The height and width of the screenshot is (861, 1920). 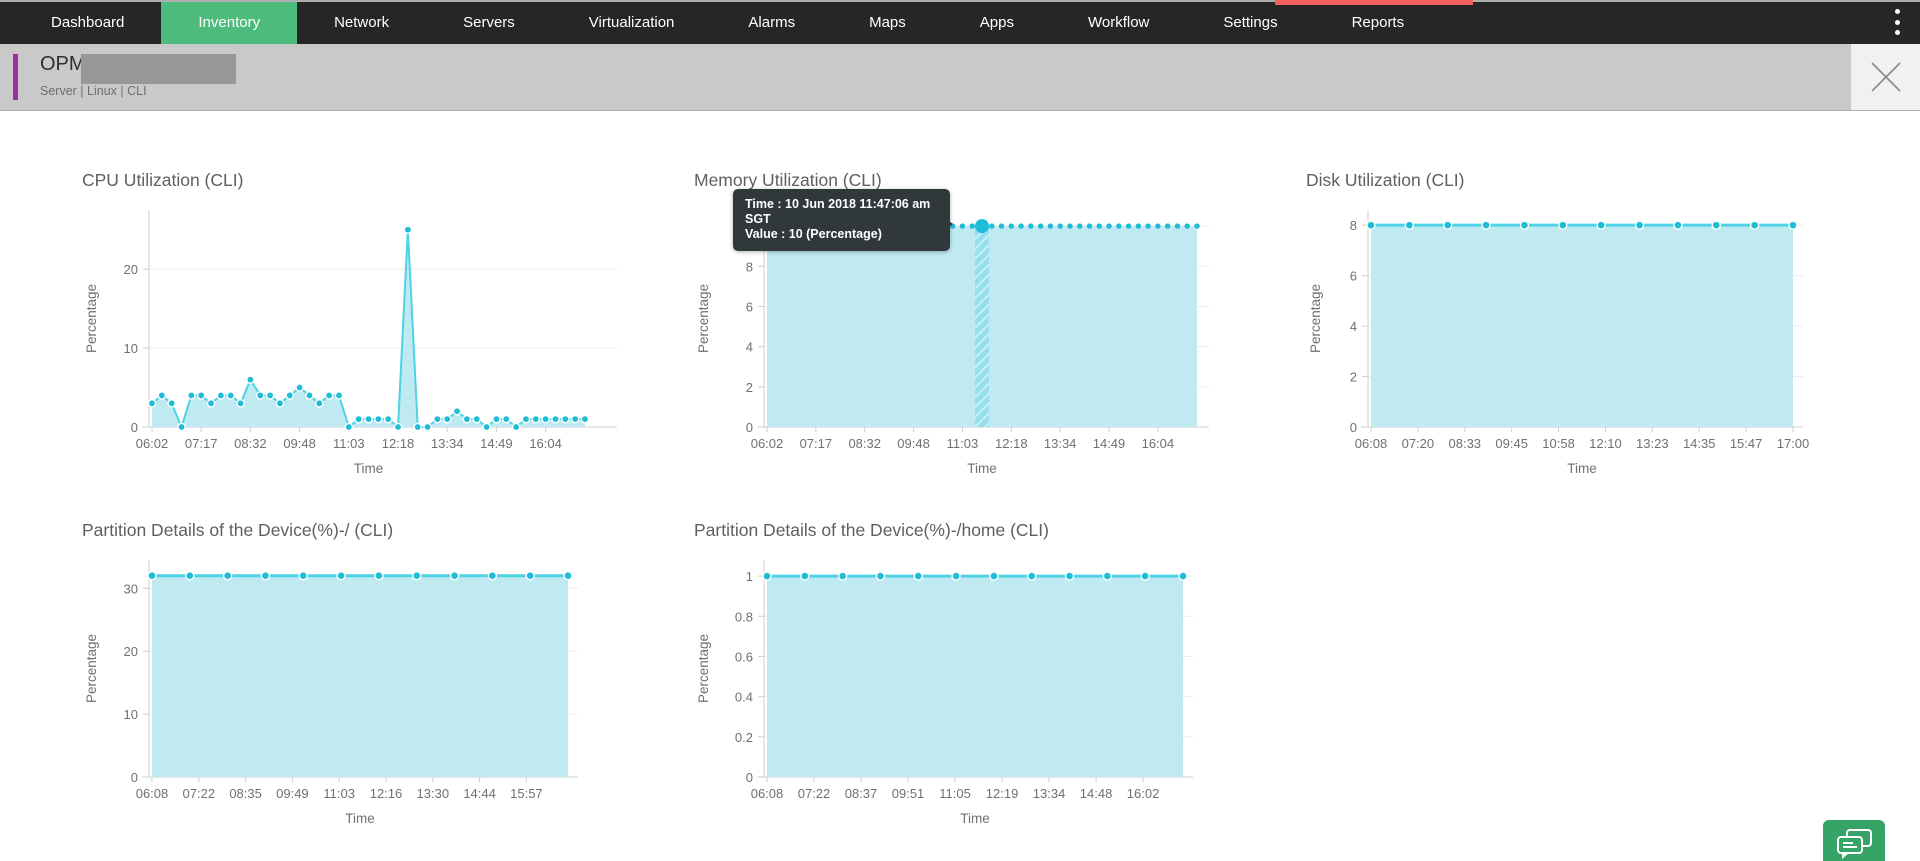 What do you see at coordinates (1118, 22) in the screenshot?
I see `tab-workflow: Workflow` at bounding box center [1118, 22].